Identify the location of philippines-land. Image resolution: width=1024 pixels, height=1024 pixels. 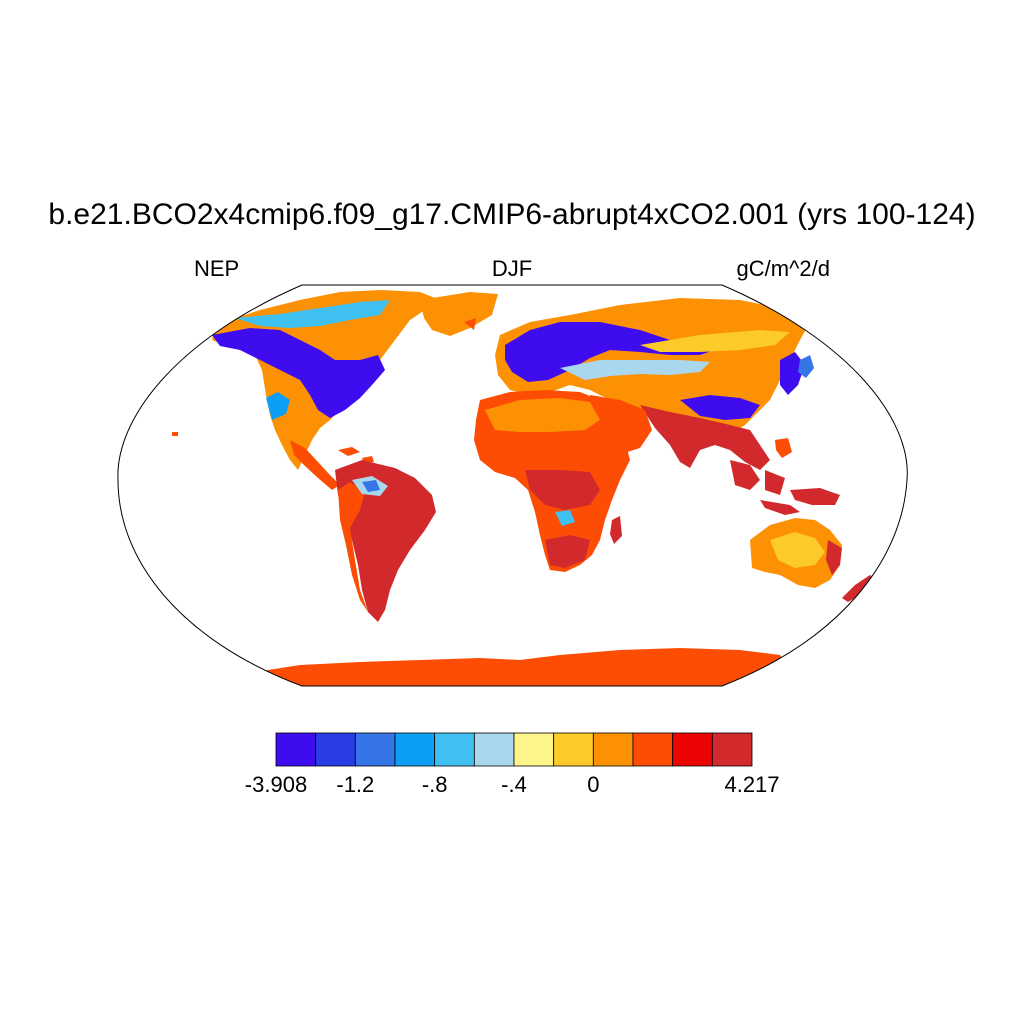
(783, 448).